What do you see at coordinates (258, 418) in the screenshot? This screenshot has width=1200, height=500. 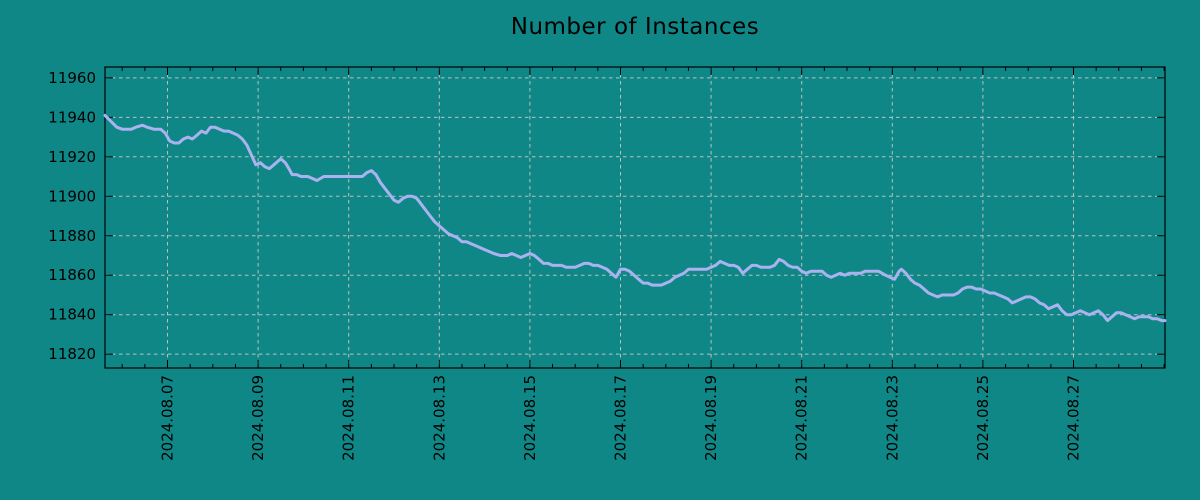 I see `x-tick-label: 2024.08.09` at bounding box center [258, 418].